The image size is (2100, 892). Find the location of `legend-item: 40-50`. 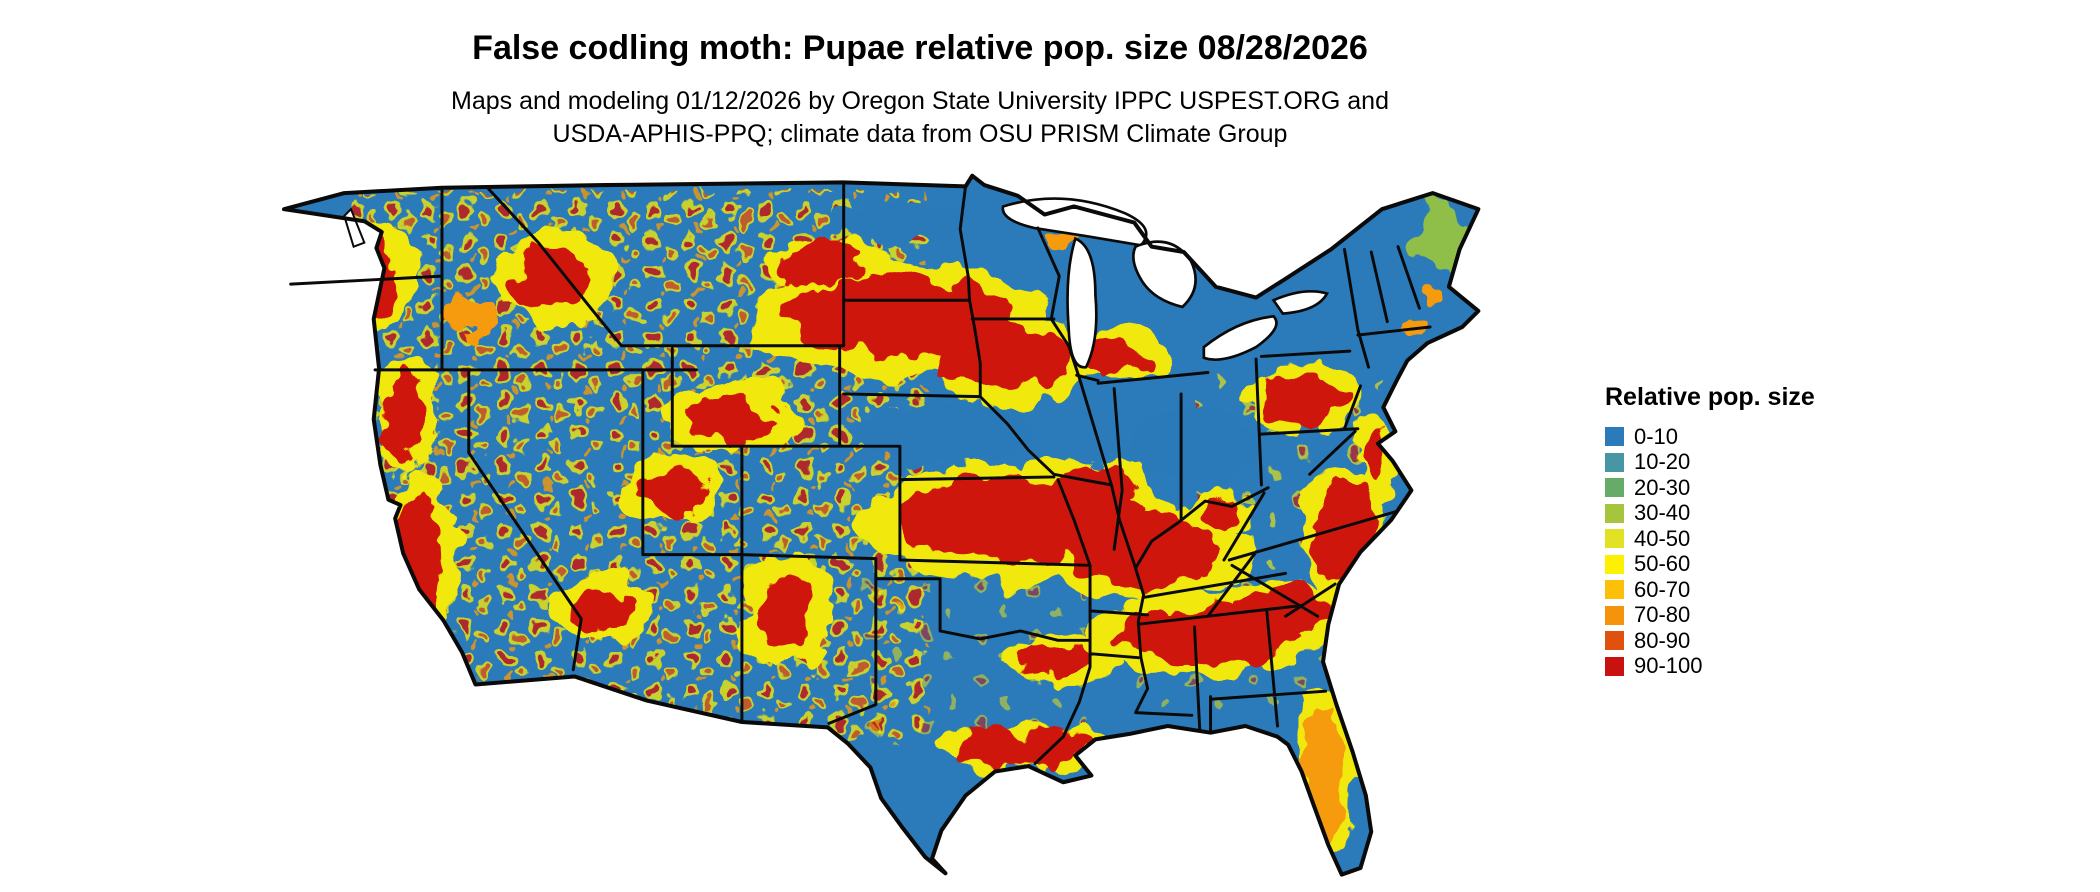

legend-item: 40-50 is located at coordinates (1710, 539).